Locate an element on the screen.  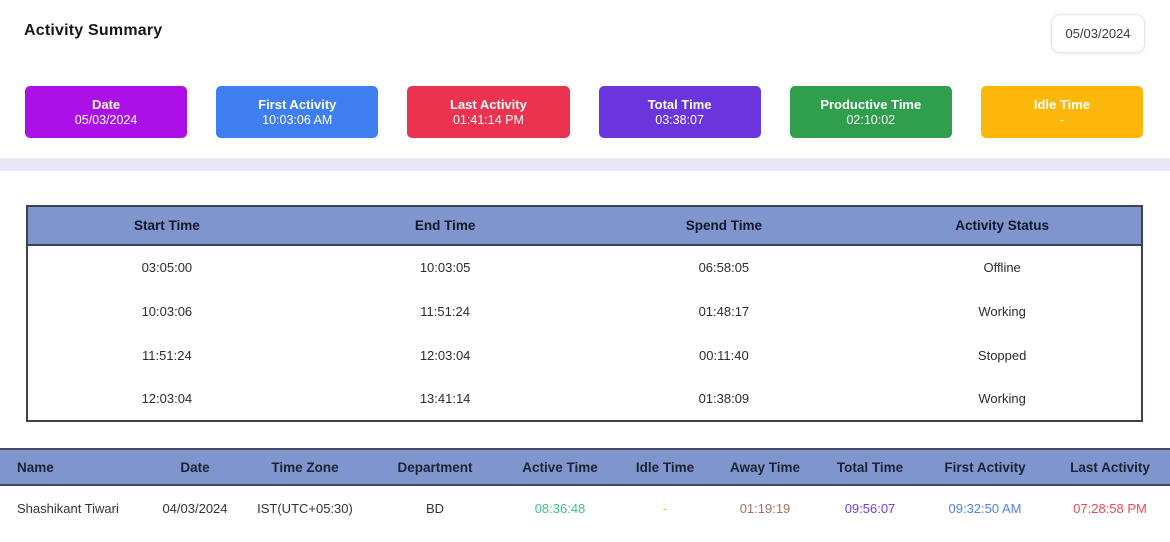
table-row: 12:03:04 13:41:14 01:38:09 Working is located at coordinates (584, 399).